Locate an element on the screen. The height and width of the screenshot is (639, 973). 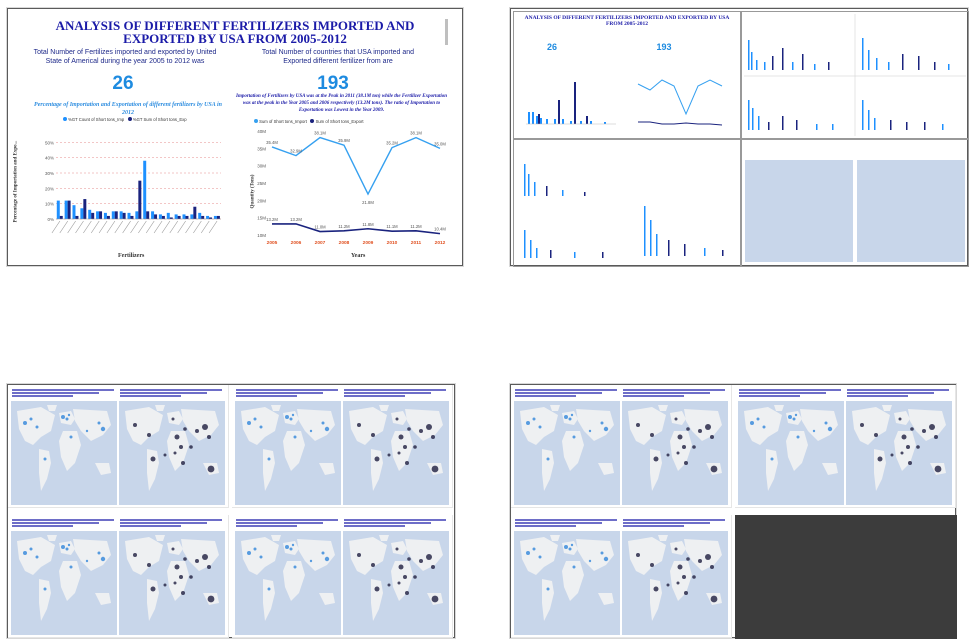
line-ytick-label: 35M is located at coordinates (261, 148).